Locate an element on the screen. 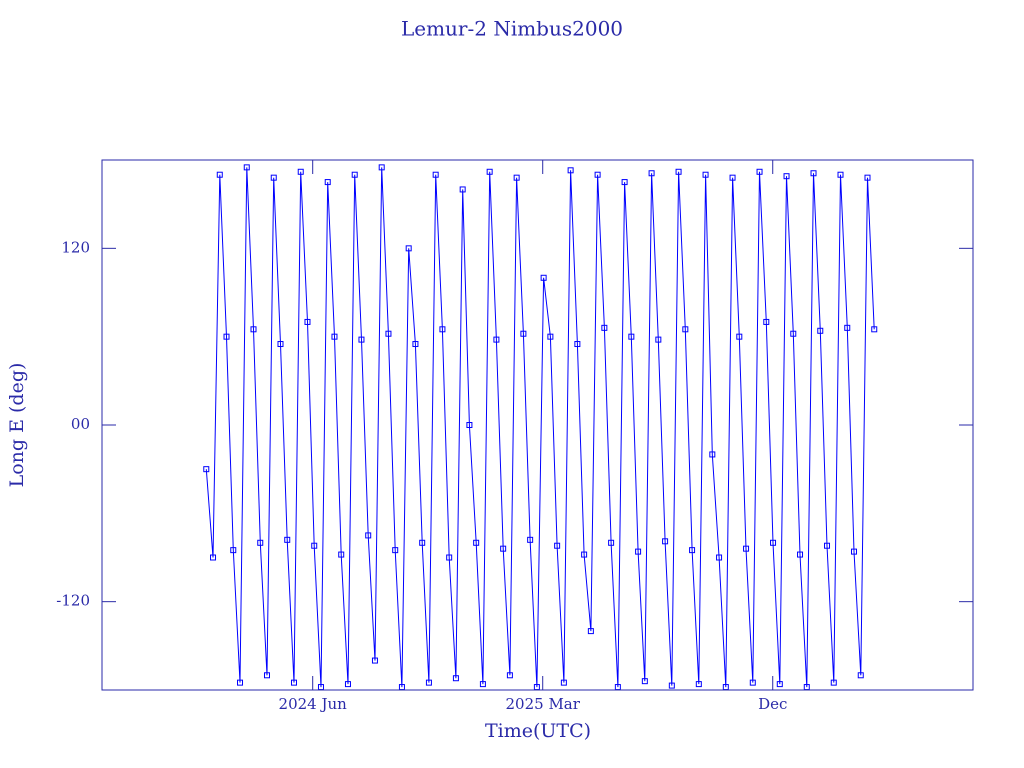 The height and width of the screenshot is (768, 1024). y-tick-label: -120 is located at coordinates (73, 601).